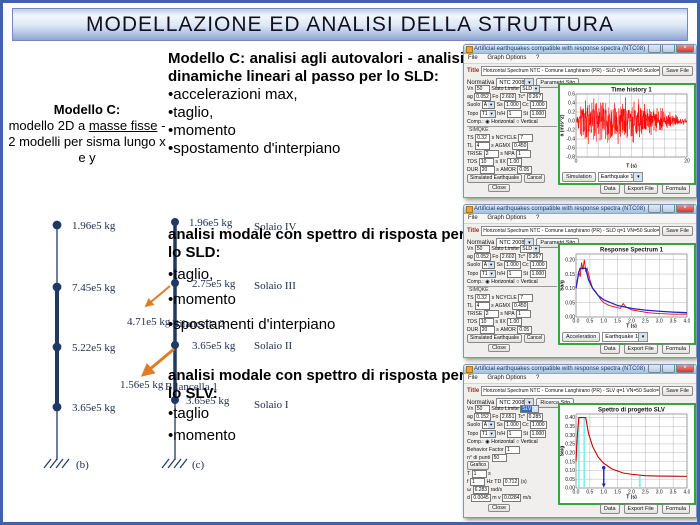 The image size is (700, 525). I want to click on form-box: 0.285, so click(535, 417).